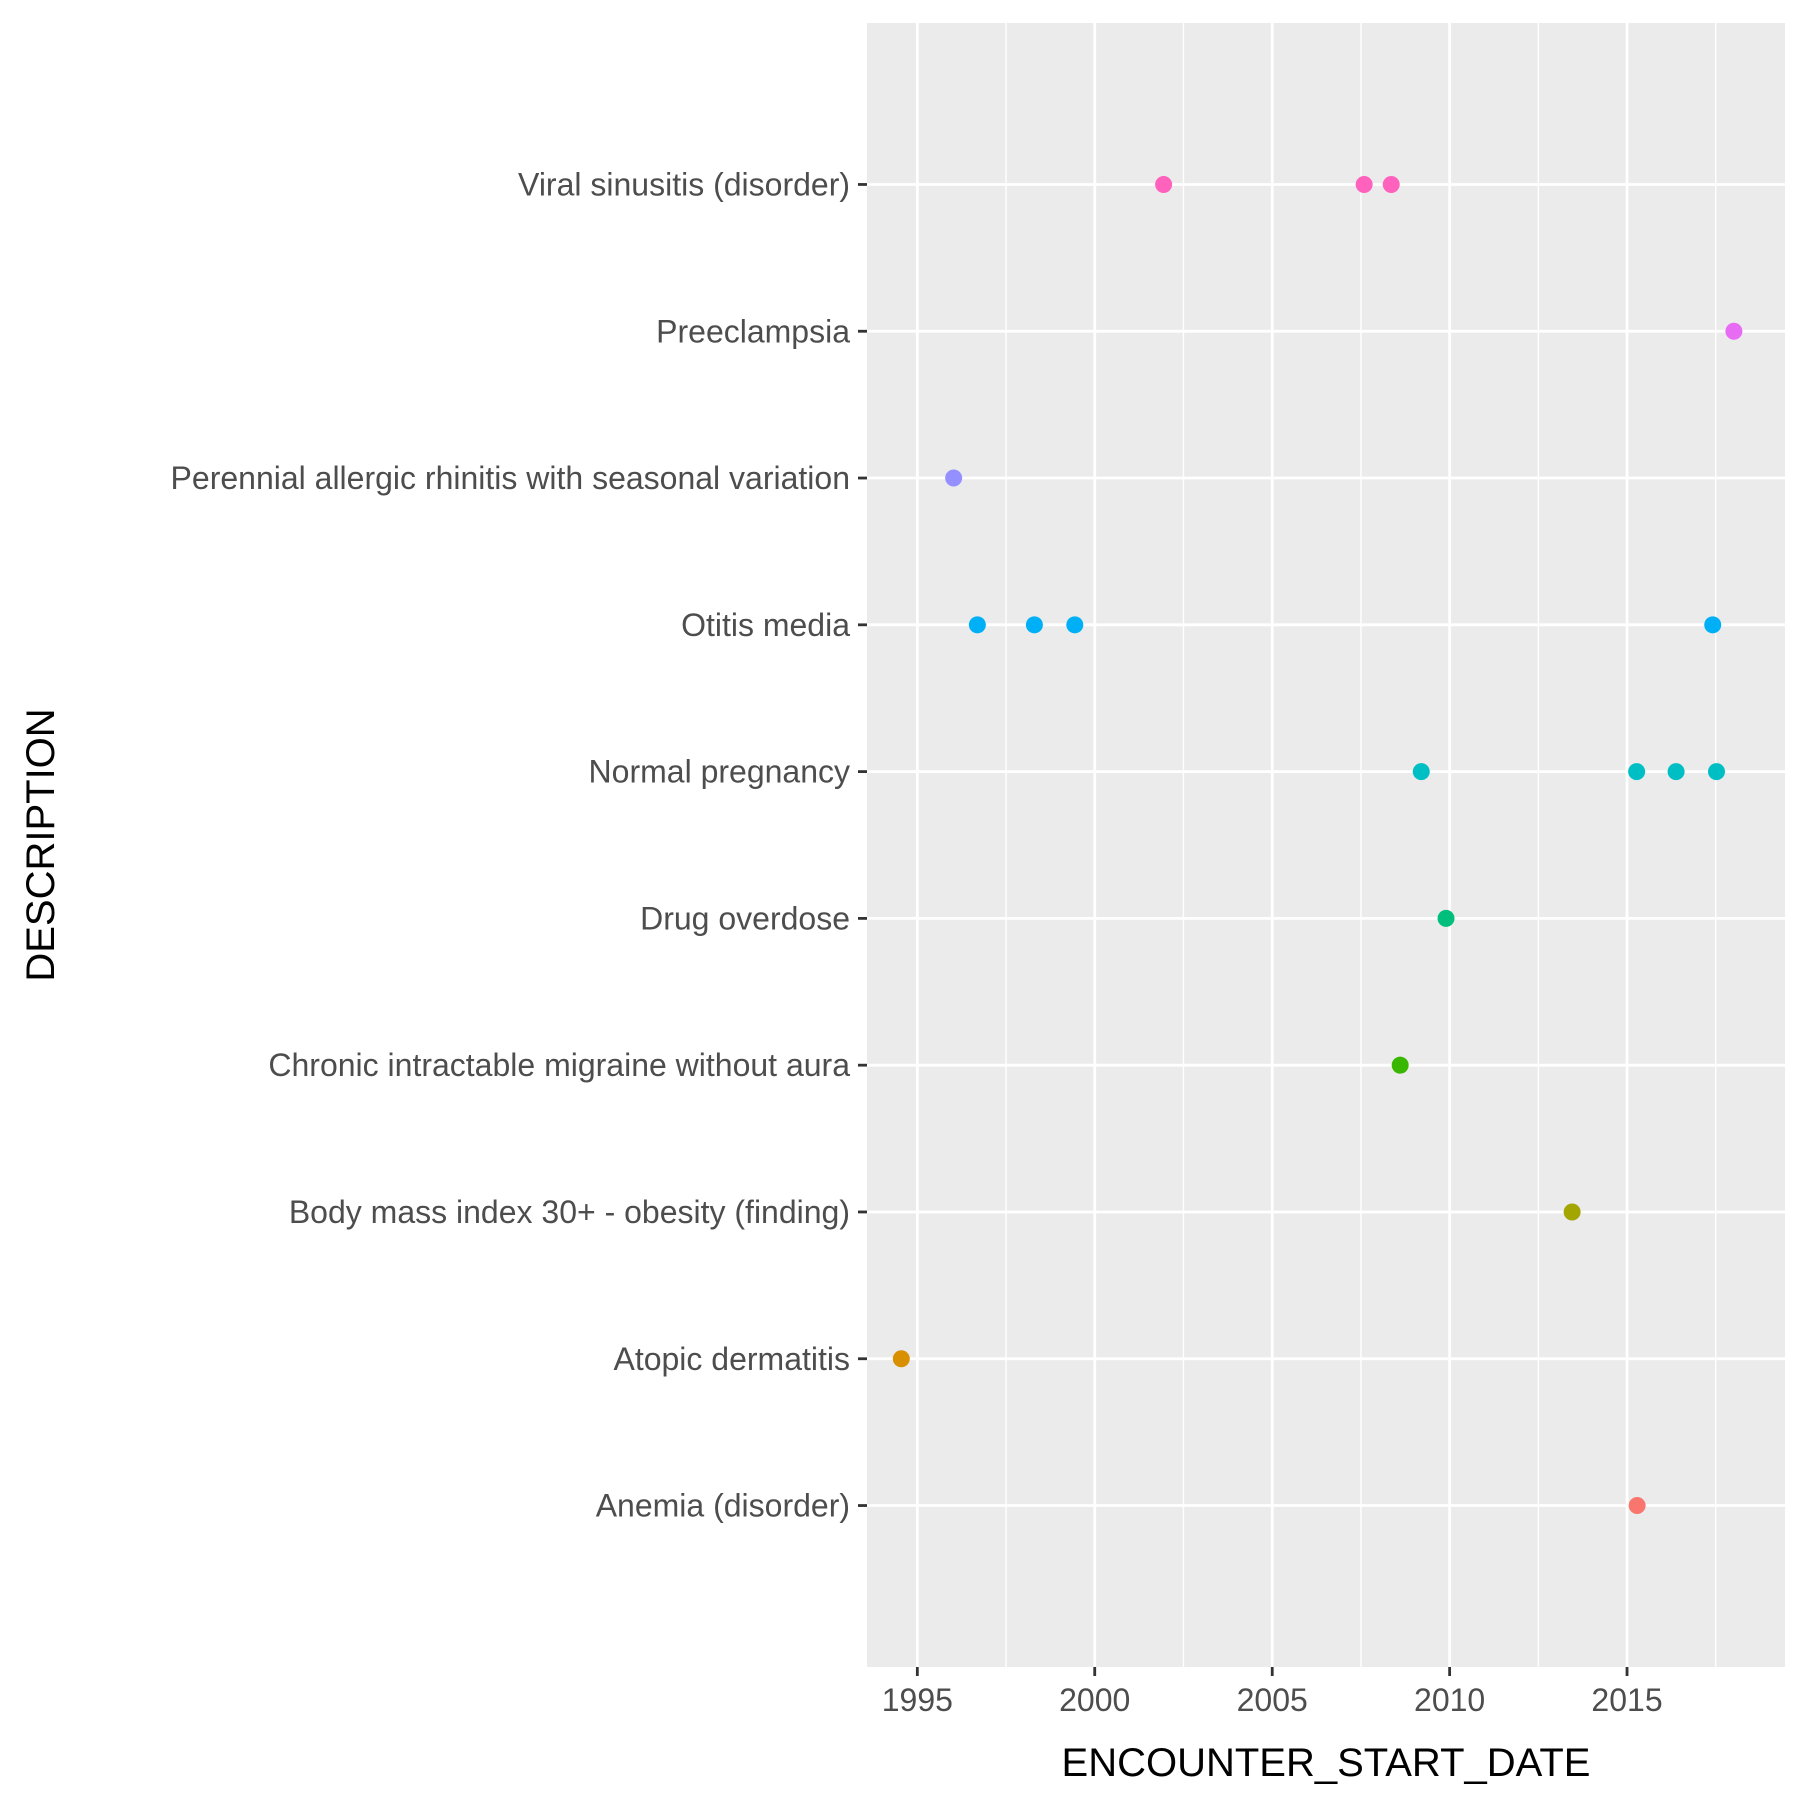 The height and width of the screenshot is (1800, 1800). I want to click on y-tick-label: Atopic dermatitis, so click(731, 1359).